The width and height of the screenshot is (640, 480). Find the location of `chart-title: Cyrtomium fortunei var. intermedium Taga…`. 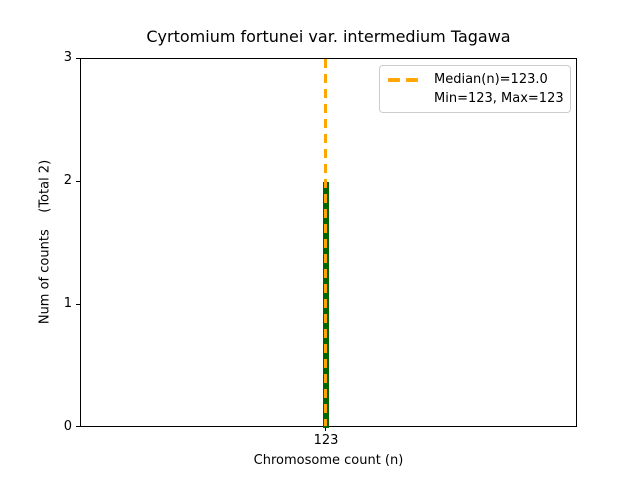

chart-title: Cyrtomium fortunei var. intermedium Taga… is located at coordinates (328, 36).